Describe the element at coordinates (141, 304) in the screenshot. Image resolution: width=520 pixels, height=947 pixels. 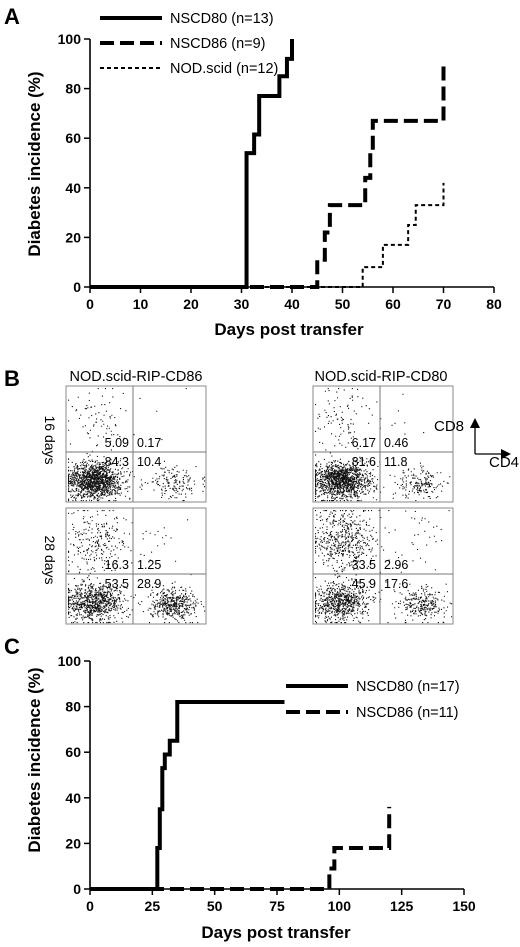
I see `x-tick-label: 10` at that location.